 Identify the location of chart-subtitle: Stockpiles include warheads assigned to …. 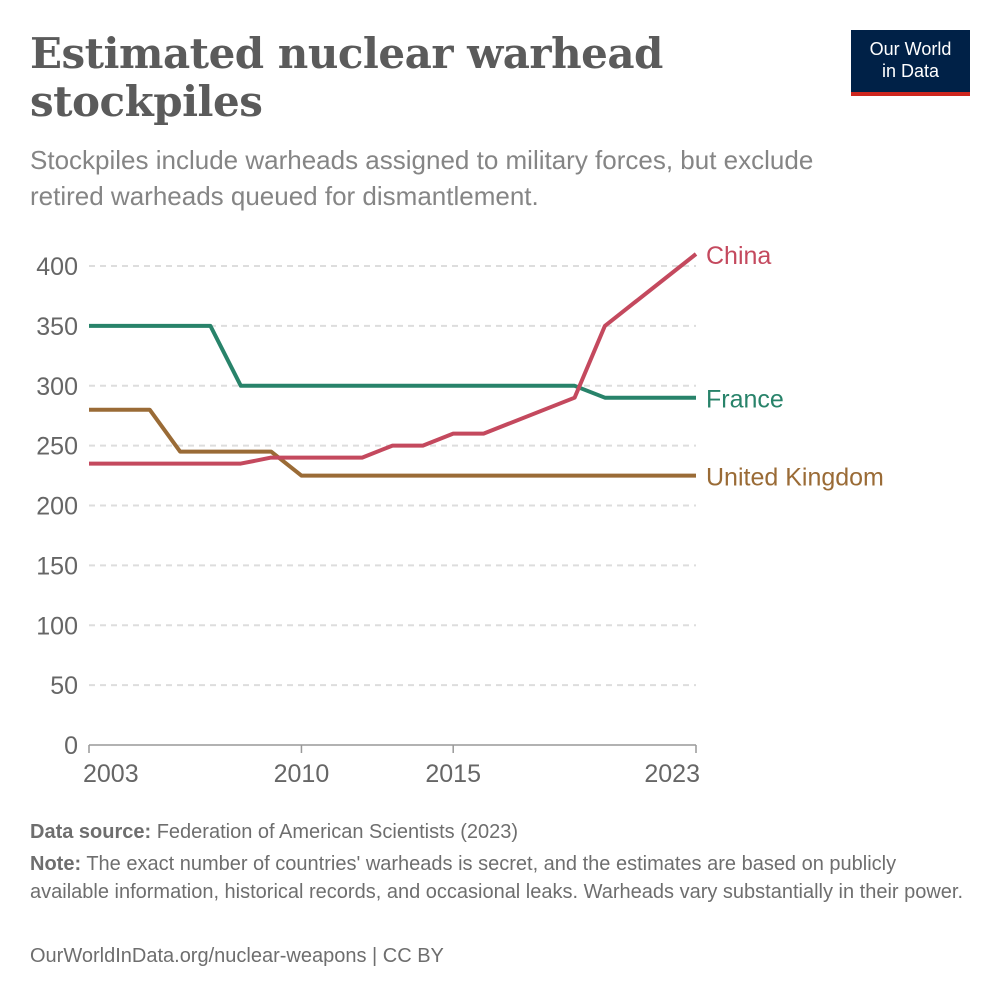
(422, 178).